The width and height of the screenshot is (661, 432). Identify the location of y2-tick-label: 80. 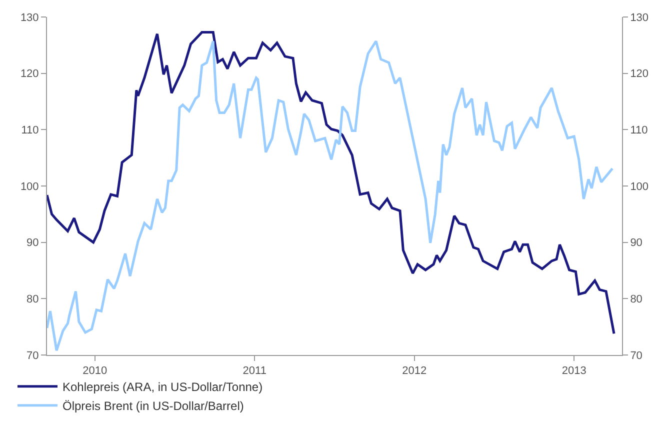
(636, 300).